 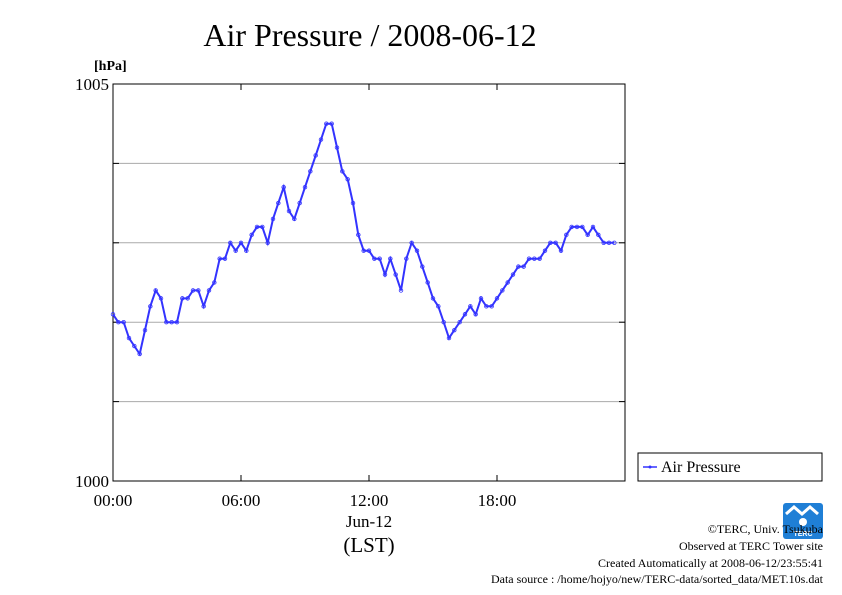 I want to click on x-axis-title: (LST), so click(x=368, y=545).